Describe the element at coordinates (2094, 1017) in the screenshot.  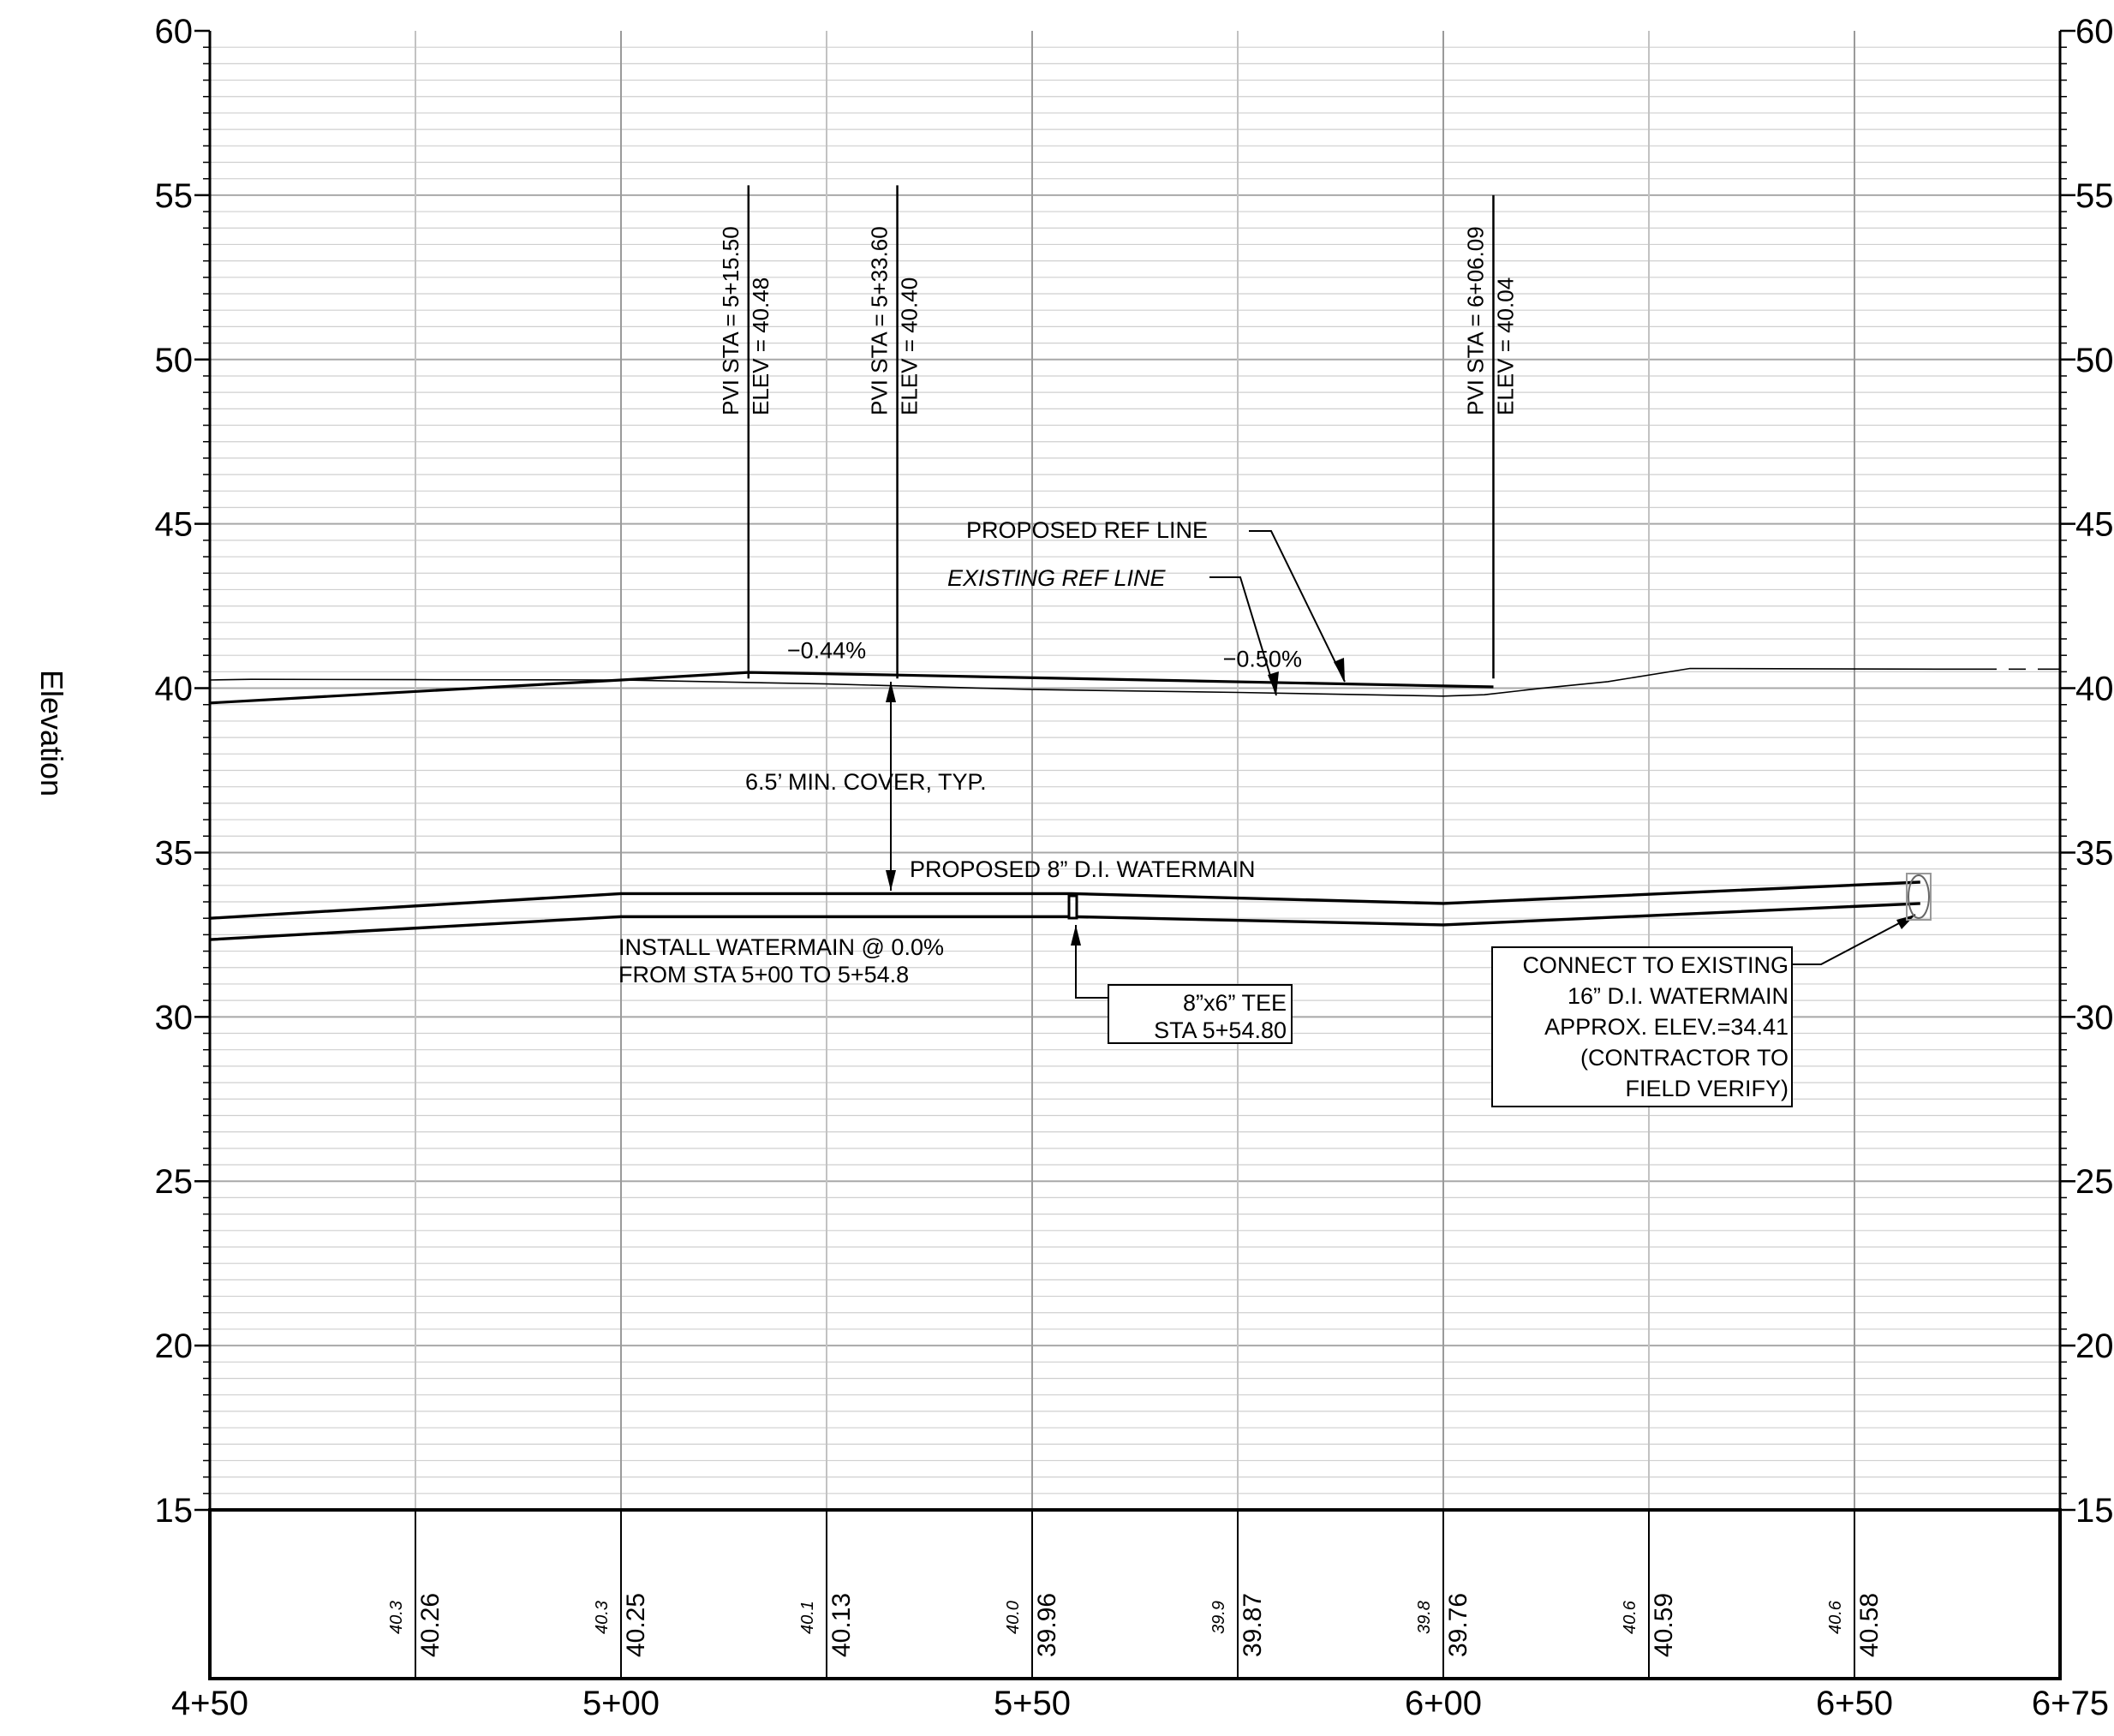
I see `y-tick-label-right: 30` at that location.